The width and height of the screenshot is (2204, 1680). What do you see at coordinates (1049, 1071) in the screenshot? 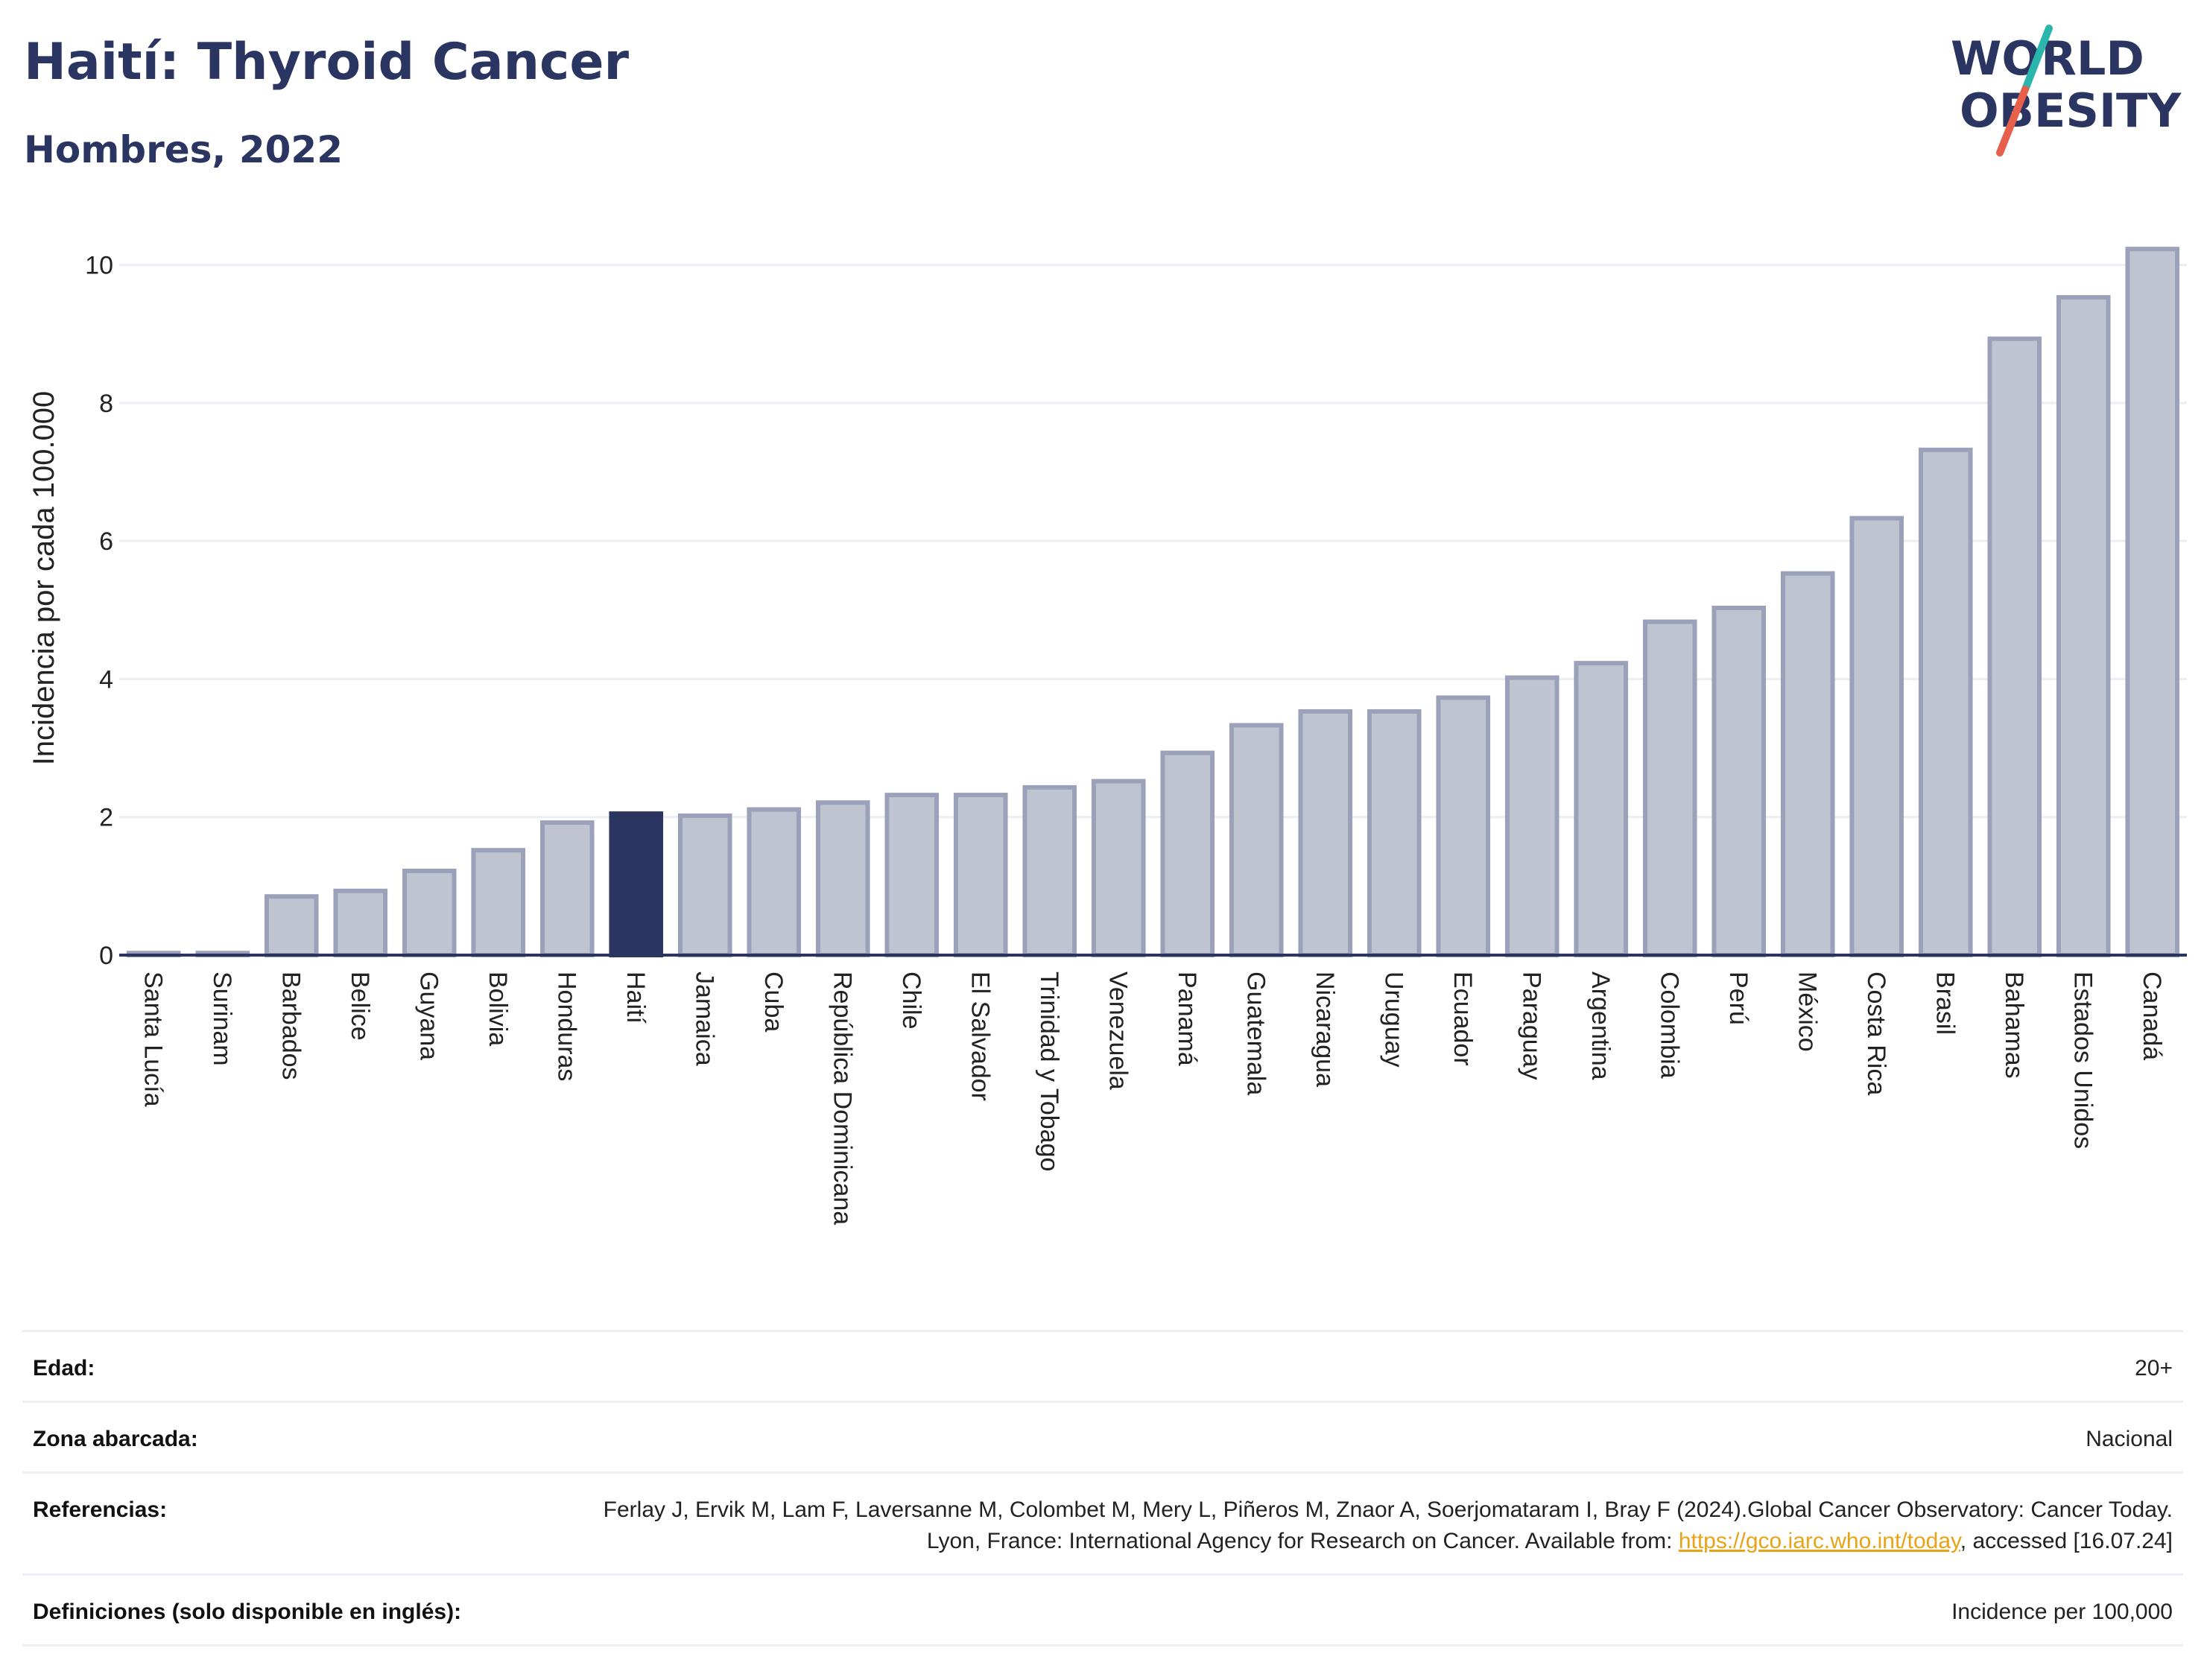
I see `x-tick-label: Trinidad y Tobago` at bounding box center [1049, 1071].